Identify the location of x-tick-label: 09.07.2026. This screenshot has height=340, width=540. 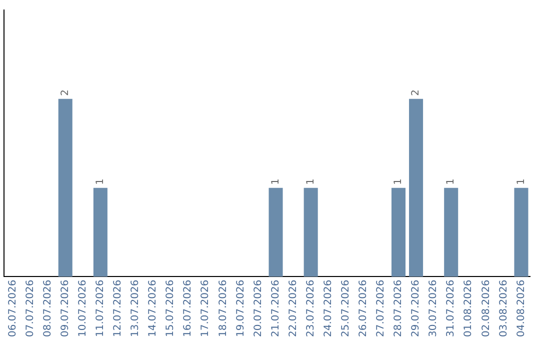
(65, 309).